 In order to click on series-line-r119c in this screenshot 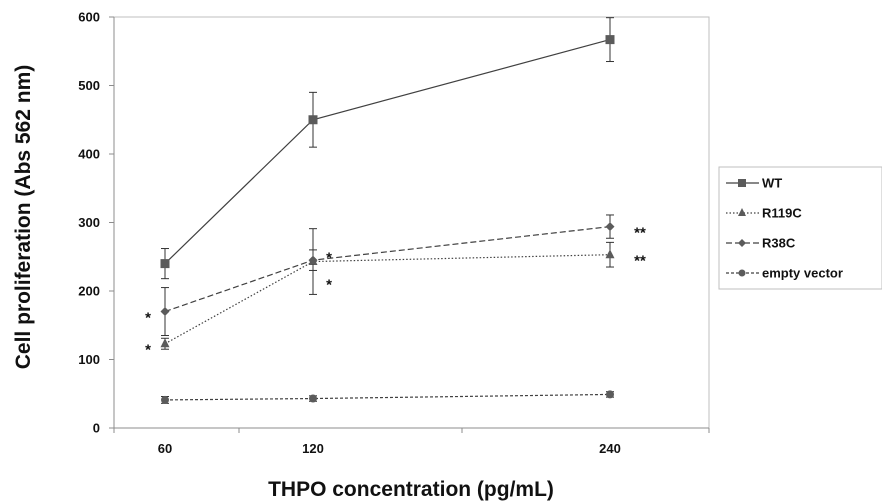, I will do `click(387, 299)`.